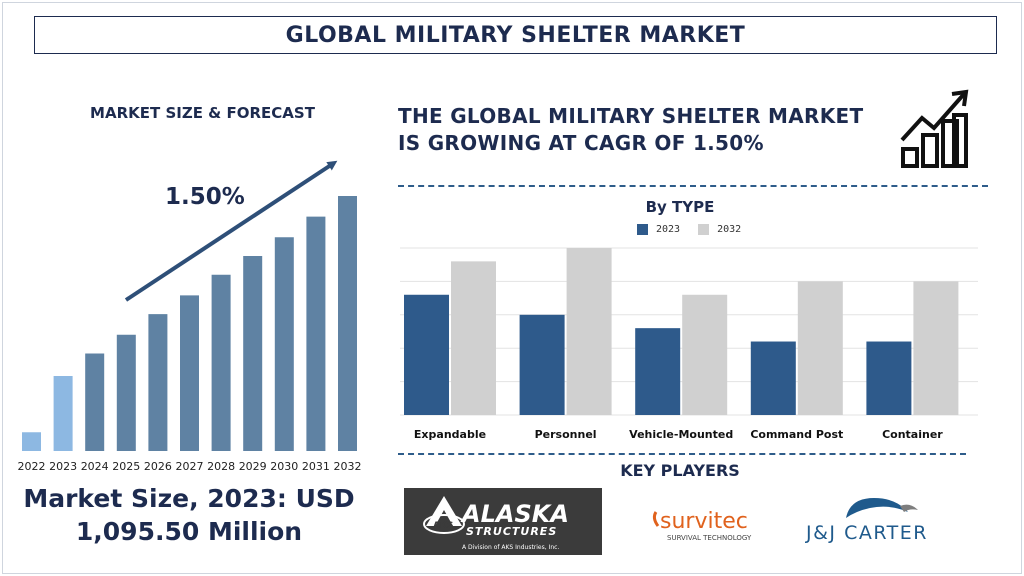 The image size is (1024, 576). Describe the element at coordinates (658, 371) in the screenshot. I see `type-bar-vehicle-mounted-2023` at that location.